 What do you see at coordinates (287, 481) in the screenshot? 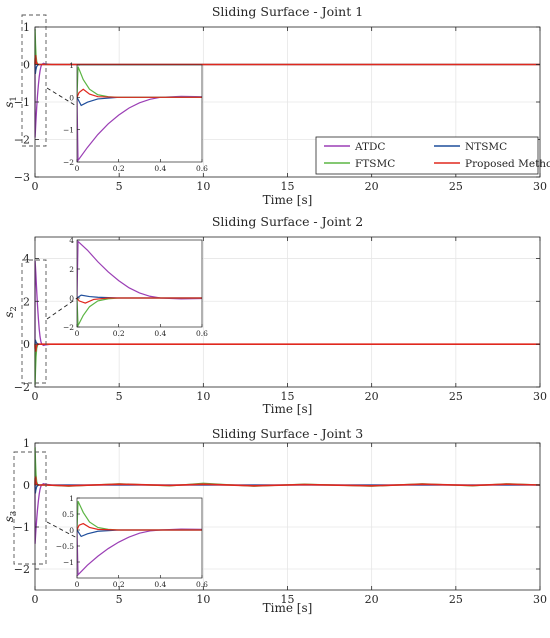
I see `series-line-proposed-method` at bounding box center [287, 481].